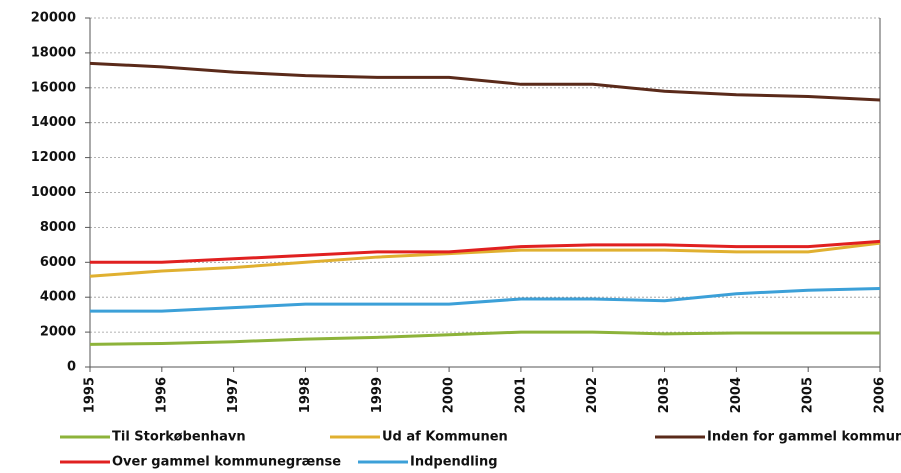 Image resolution: width=901 pixels, height=473 pixels. I want to click on y-tick-label: 20000, so click(53, 18).